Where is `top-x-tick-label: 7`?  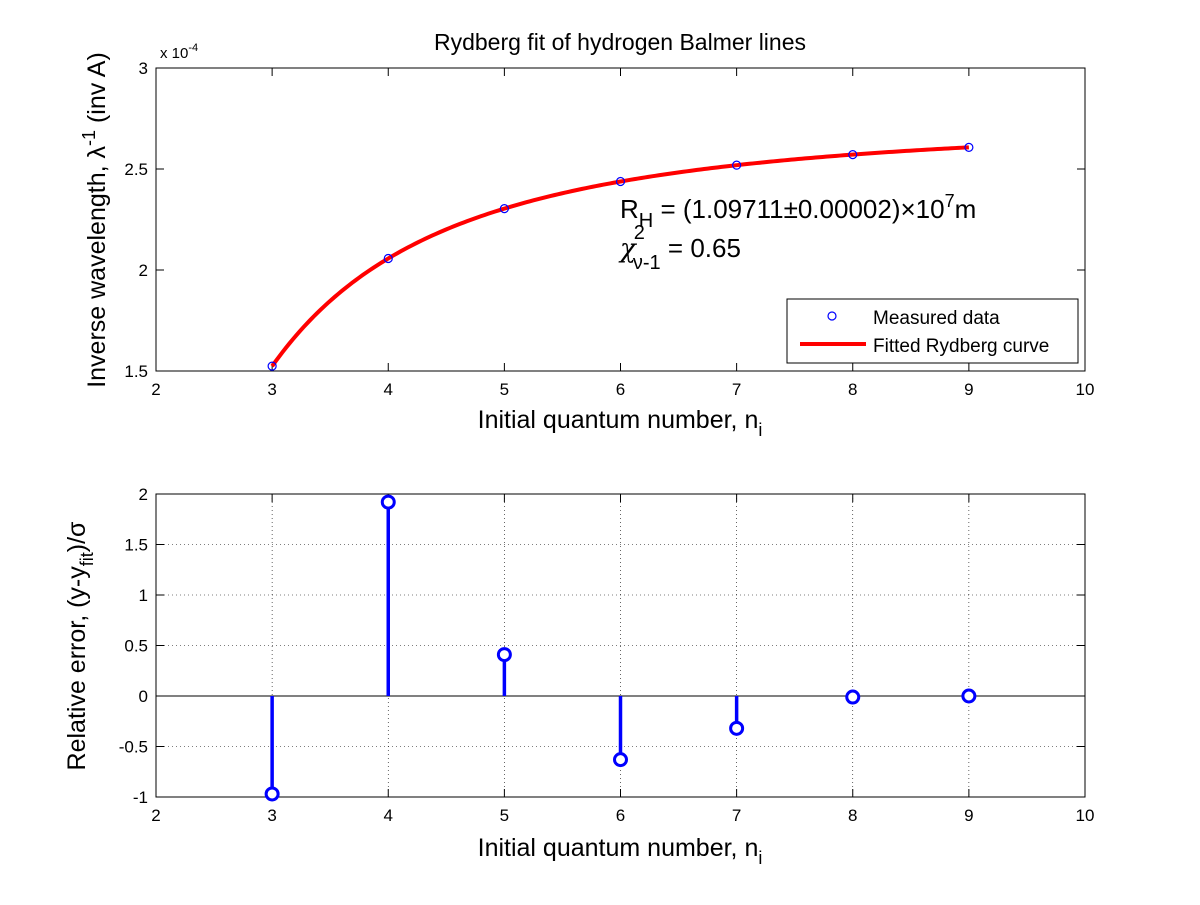 top-x-tick-label: 7 is located at coordinates (736, 389).